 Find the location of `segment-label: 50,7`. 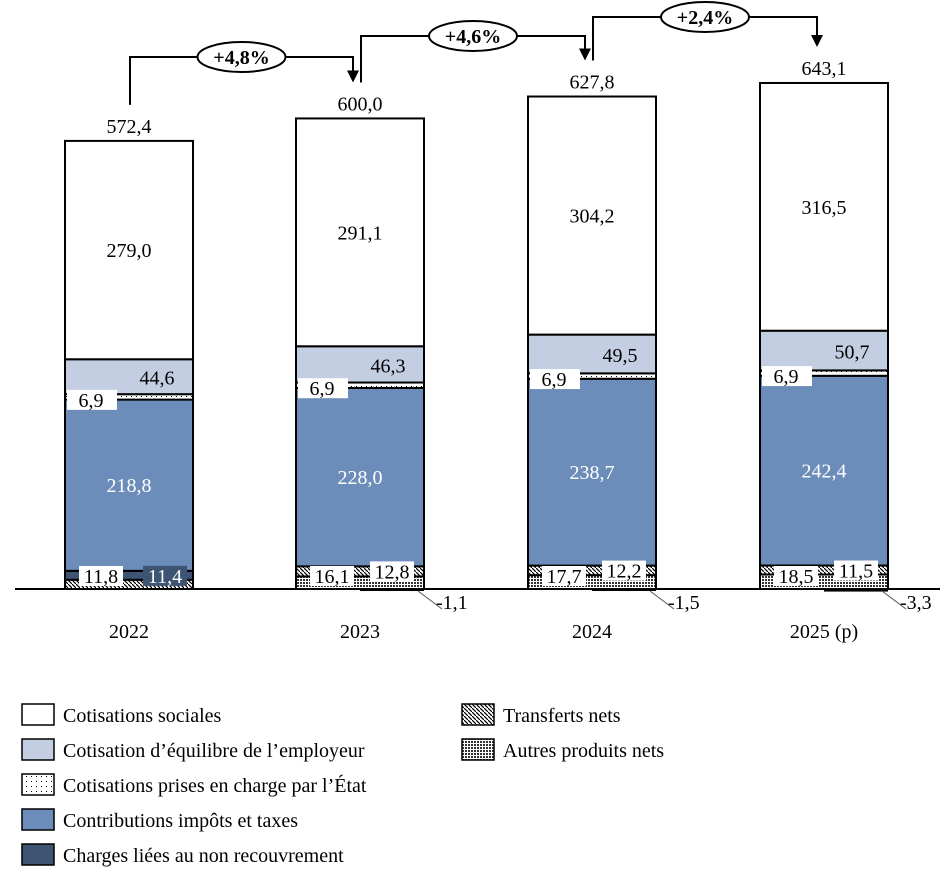

segment-label: 50,7 is located at coordinates (852, 353).